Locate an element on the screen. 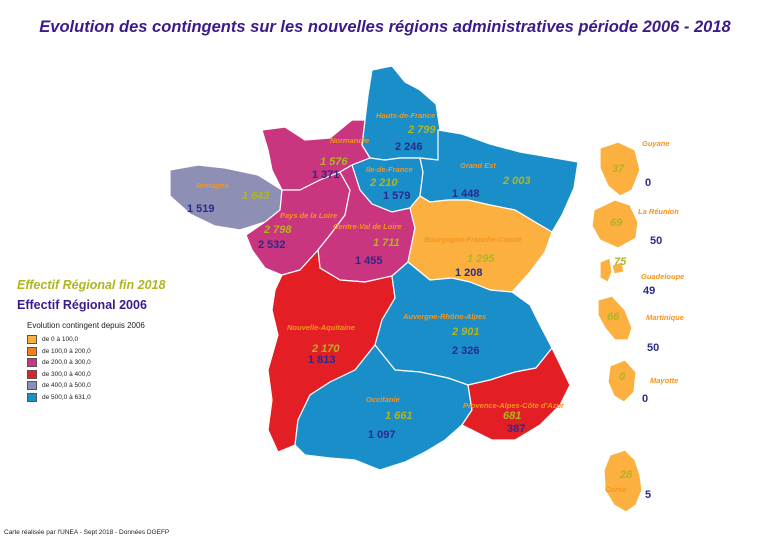 Image resolution: width=770 pixels, height=545 pixels. label-2018-guadeloupe: 75 is located at coordinates (620, 262).